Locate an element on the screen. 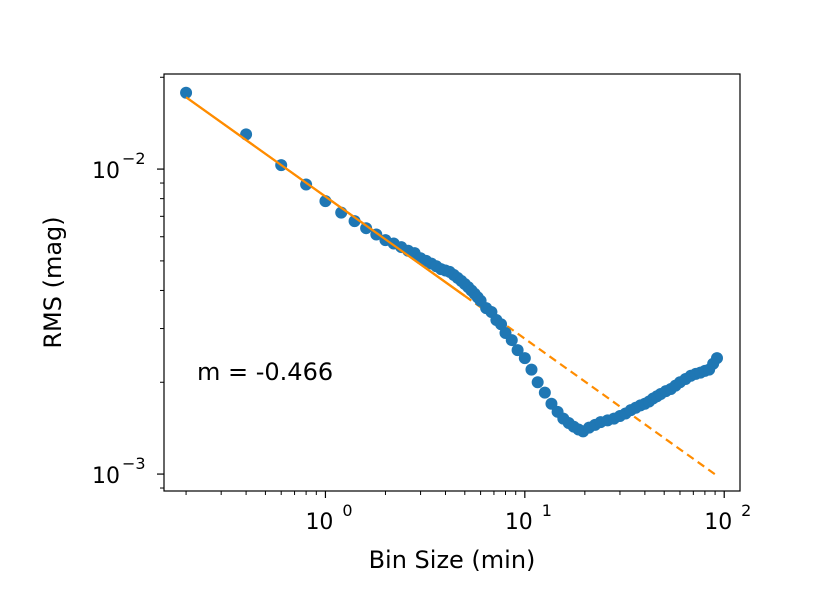  x-tick-exponent: 2 is located at coordinates (746, 510).